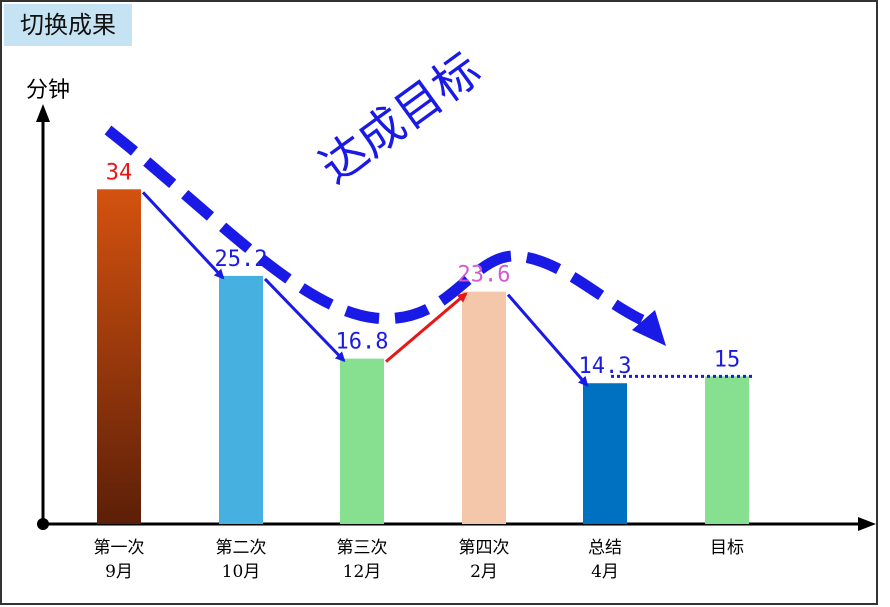  Describe the element at coordinates (400, 118) in the screenshot. I see `slogan-text: 达成目标` at that location.